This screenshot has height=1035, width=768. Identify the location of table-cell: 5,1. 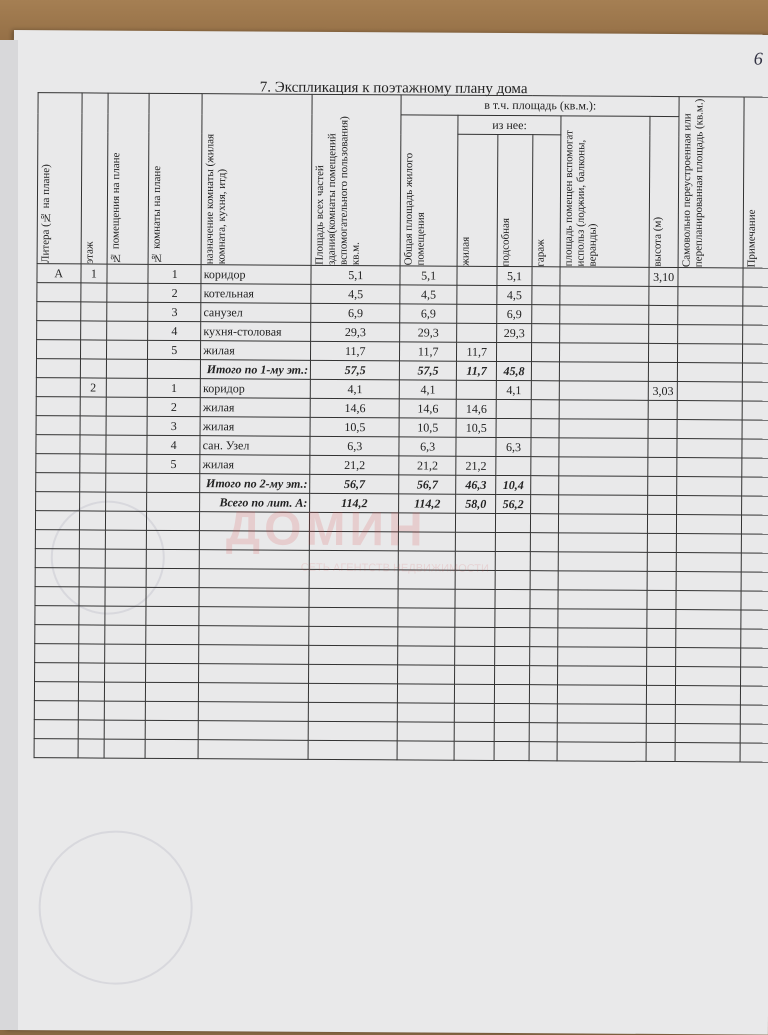
(514, 276).